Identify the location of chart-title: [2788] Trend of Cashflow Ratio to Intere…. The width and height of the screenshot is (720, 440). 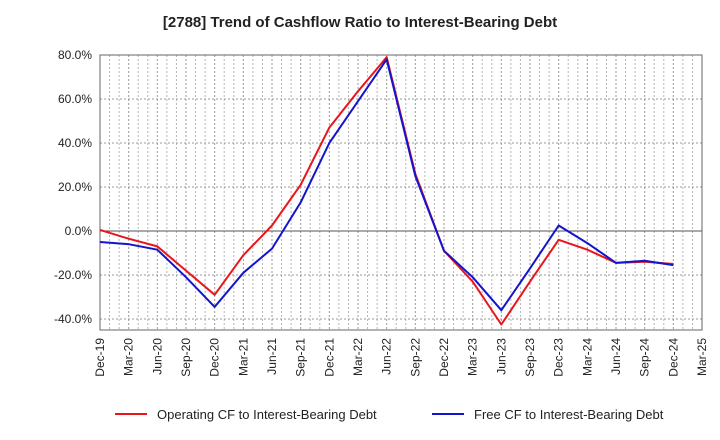
(360, 22).